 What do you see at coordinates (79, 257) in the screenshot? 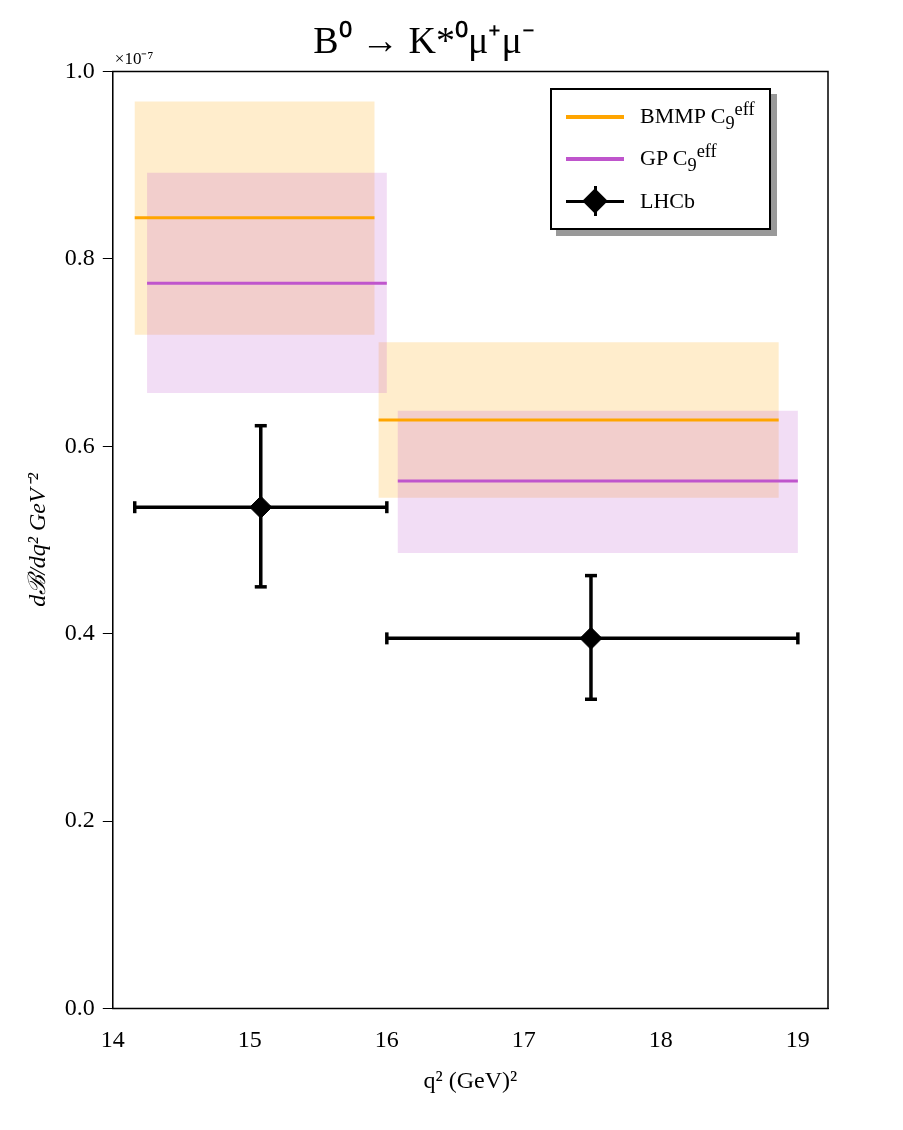
I see `y-tick-label: 0.8` at bounding box center [79, 257].